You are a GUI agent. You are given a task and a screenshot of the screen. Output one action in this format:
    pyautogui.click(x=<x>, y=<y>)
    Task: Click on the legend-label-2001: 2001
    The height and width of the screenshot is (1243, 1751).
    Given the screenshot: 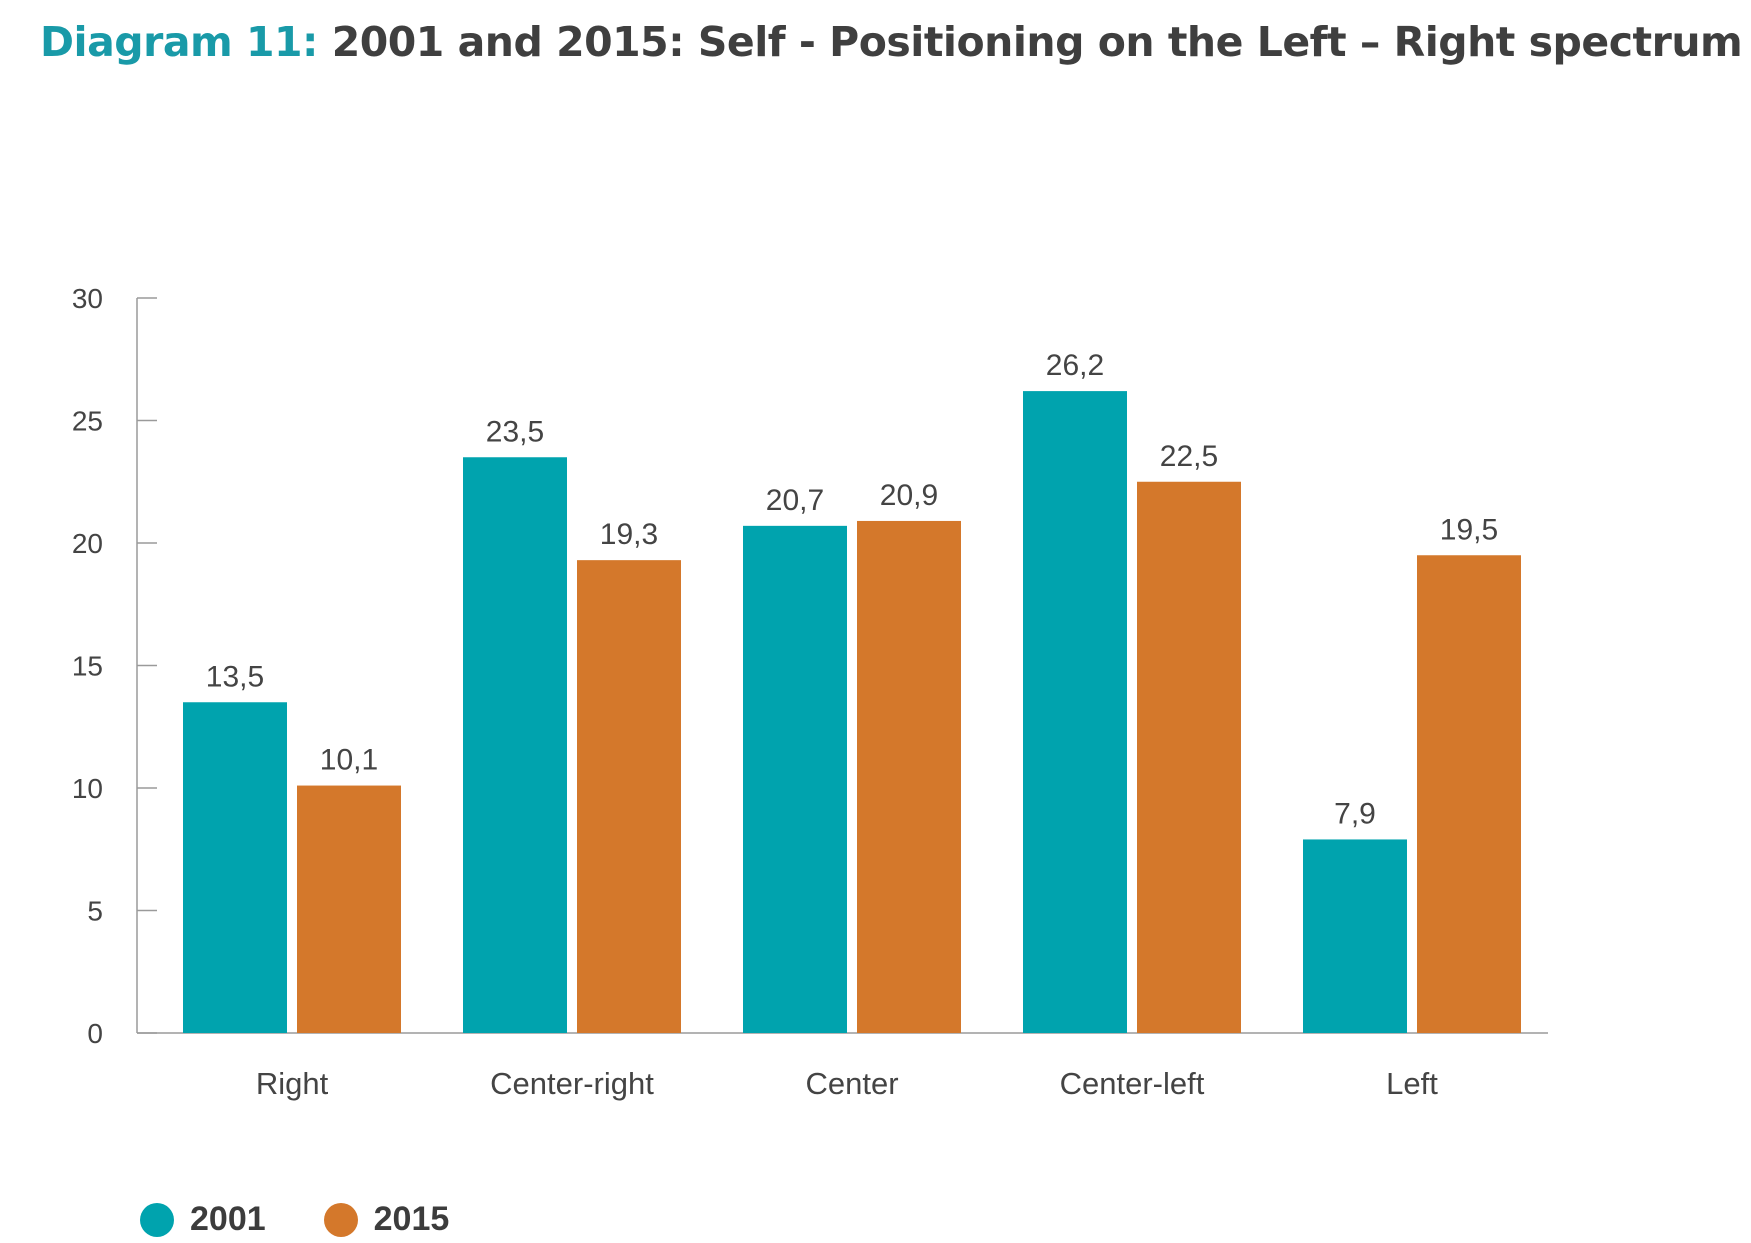 What is the action you would take?
    pyautogui.click(x=228, y=1219)
    